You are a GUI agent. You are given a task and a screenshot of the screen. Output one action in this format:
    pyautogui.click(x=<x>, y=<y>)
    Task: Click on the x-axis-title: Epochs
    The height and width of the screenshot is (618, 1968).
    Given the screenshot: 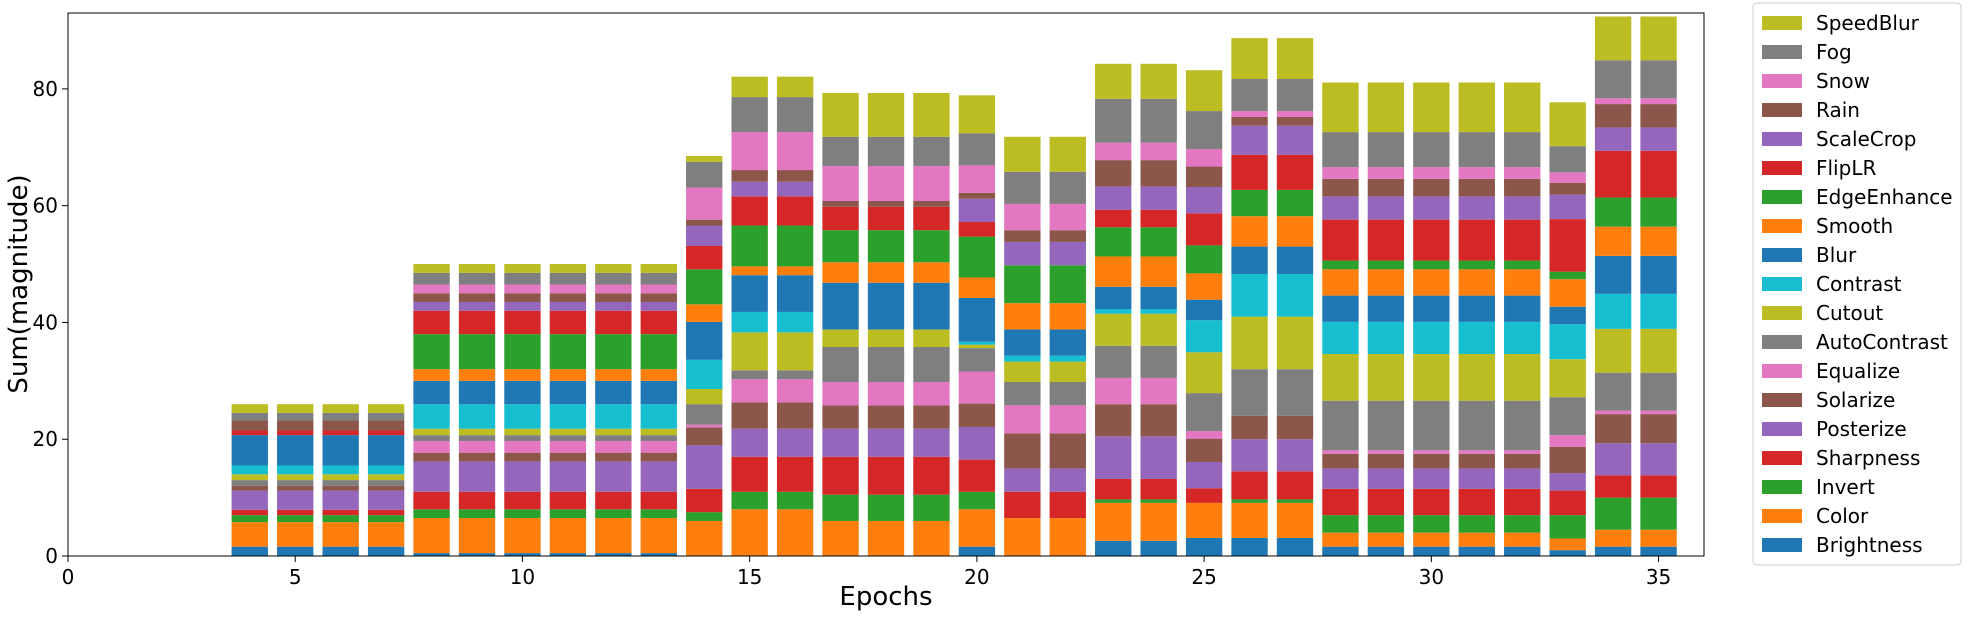 What is the action you would take?
    pyautogui.click(x=885, y=597)
    